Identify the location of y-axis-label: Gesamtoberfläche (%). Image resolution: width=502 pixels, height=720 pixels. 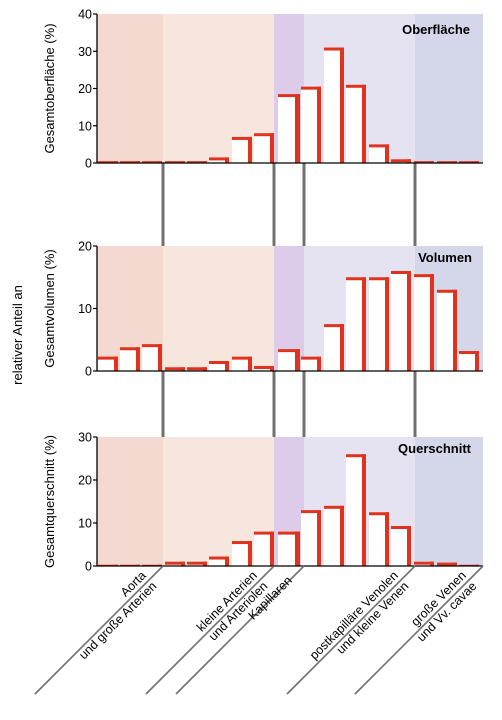
(49, 88).